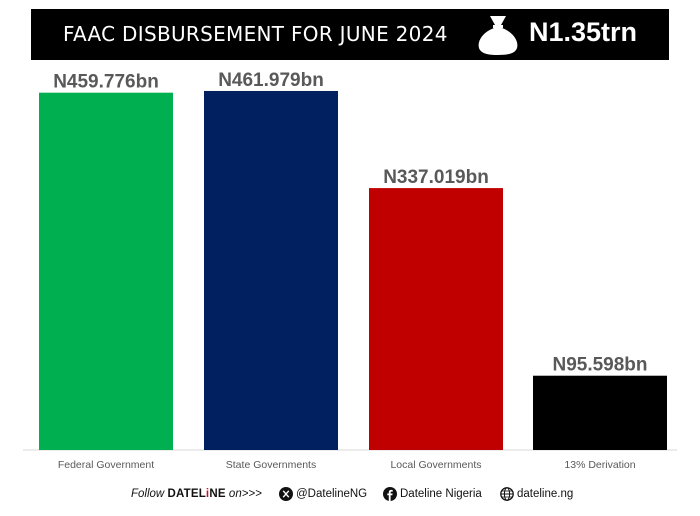  I want to click on website-url: dateline.ng, so click(545, 494).